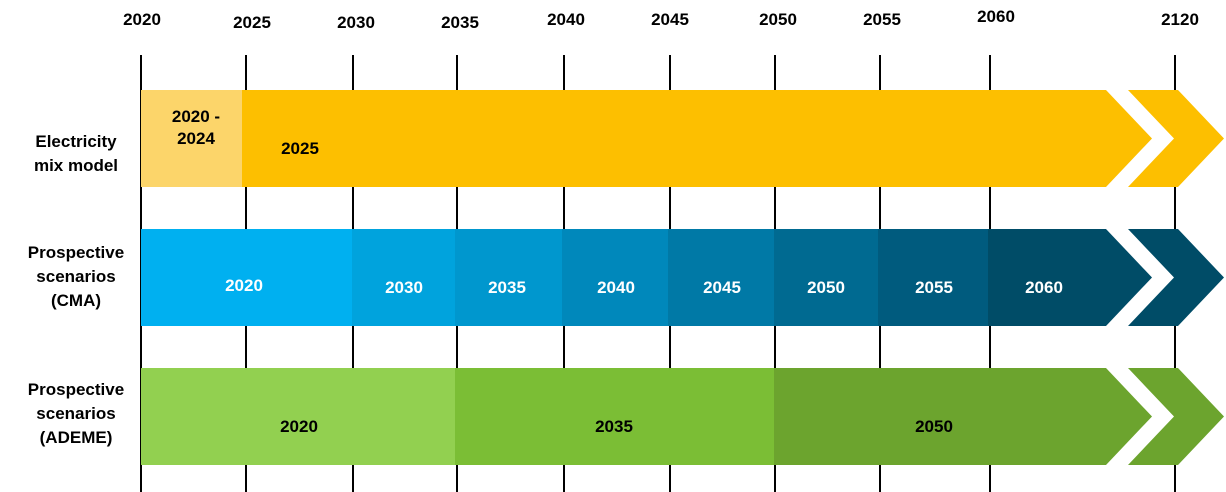 This screenshot has width=1226, height=492. I want to click on year-label: 2050, so click(778, 19).